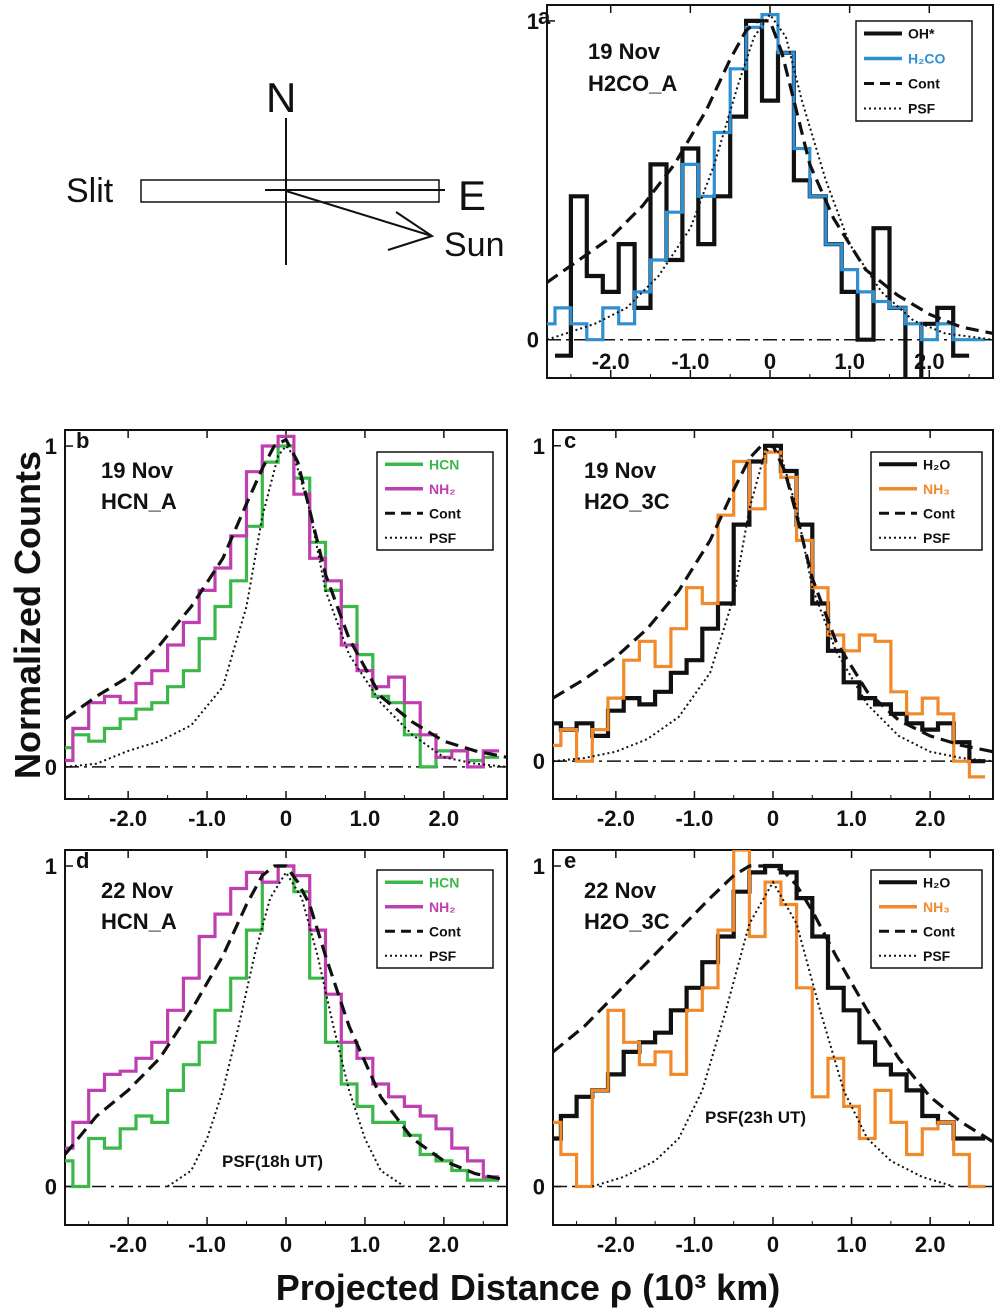 This screenshot has height=1312, width=1000. Describe the element at coordinates (632, 83) in the screenshot. I see `panel-a-annotation: H2CO_A` at that location.